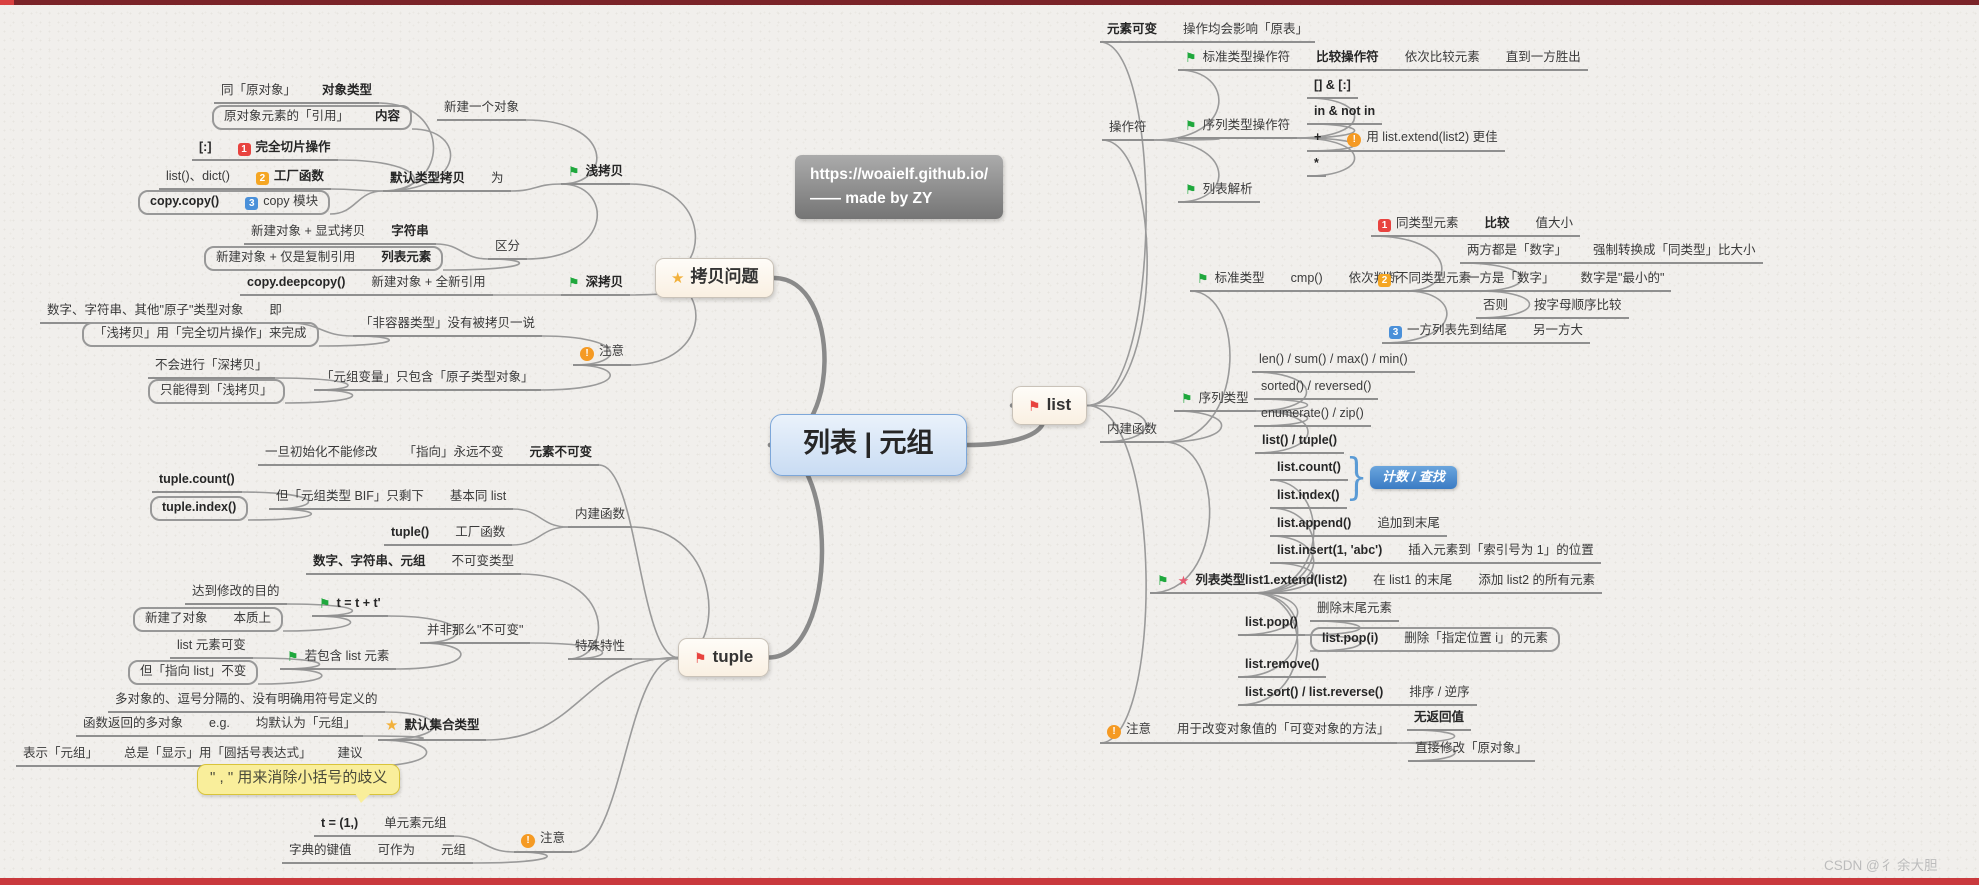 This screenshot has width=1979, height=885. I want to click on node-list-element-copy: 新建对象 + 仅是复制引用 列表元素, so click(324, 258).